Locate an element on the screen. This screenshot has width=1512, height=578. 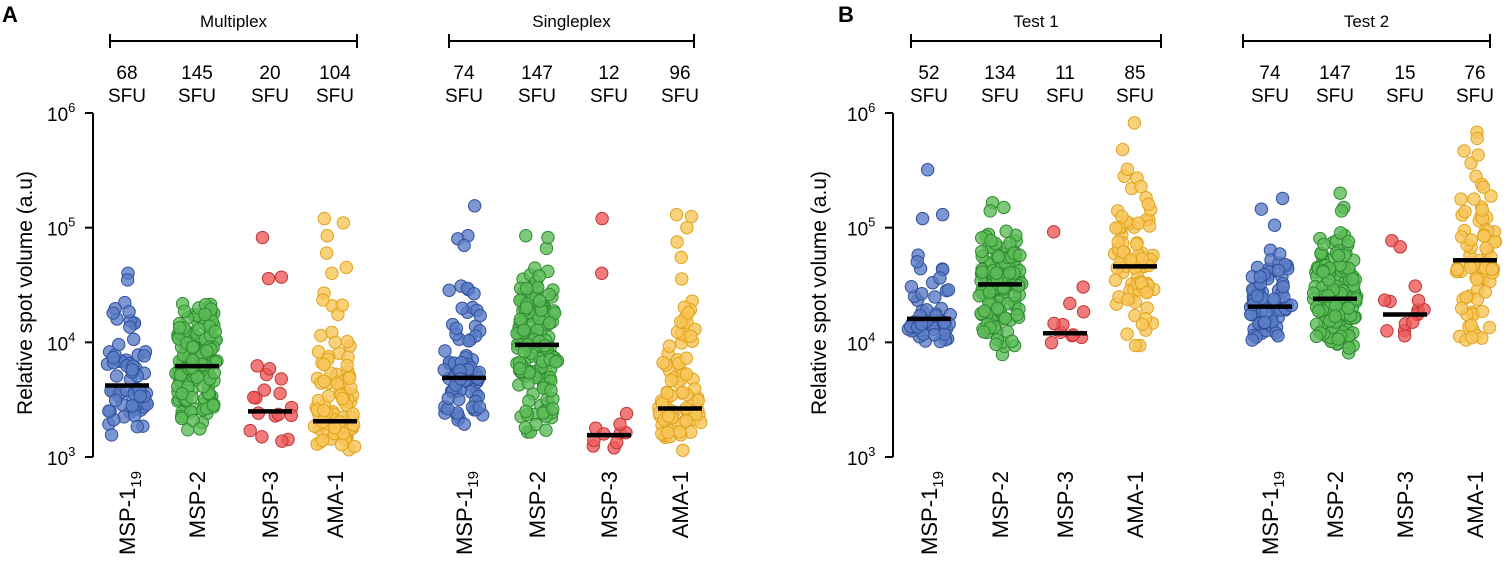
category-name: MSP-2 is located at coordinates (197, 504).